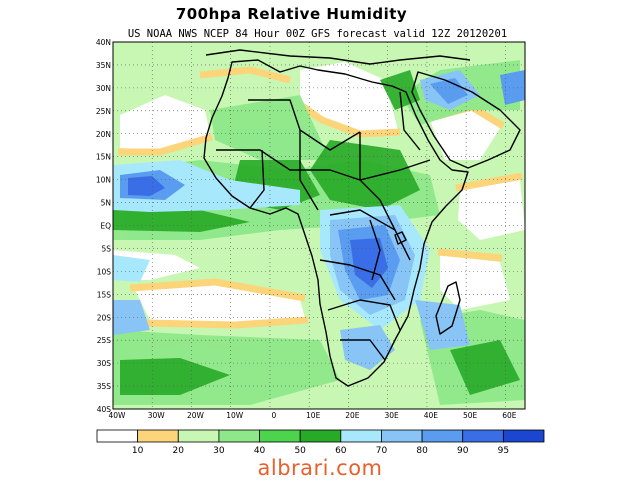 Image resolution: width=640 pixels, height=480 pixels. What do you see at coordinates (274, 415) in the screenshot?
I see `lon-tick-label: 0` at bounding box center [274, 415].